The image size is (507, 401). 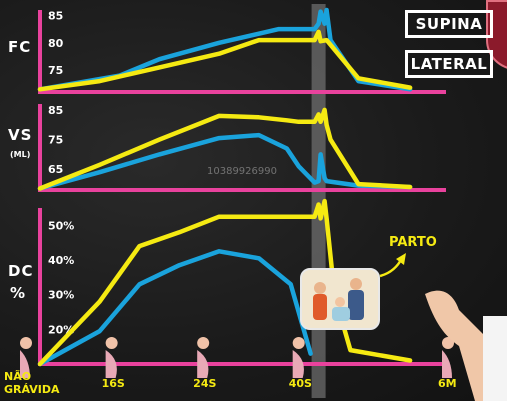 I want to click on y-axis-subtitle: (ML), so click(x=20, y=154).